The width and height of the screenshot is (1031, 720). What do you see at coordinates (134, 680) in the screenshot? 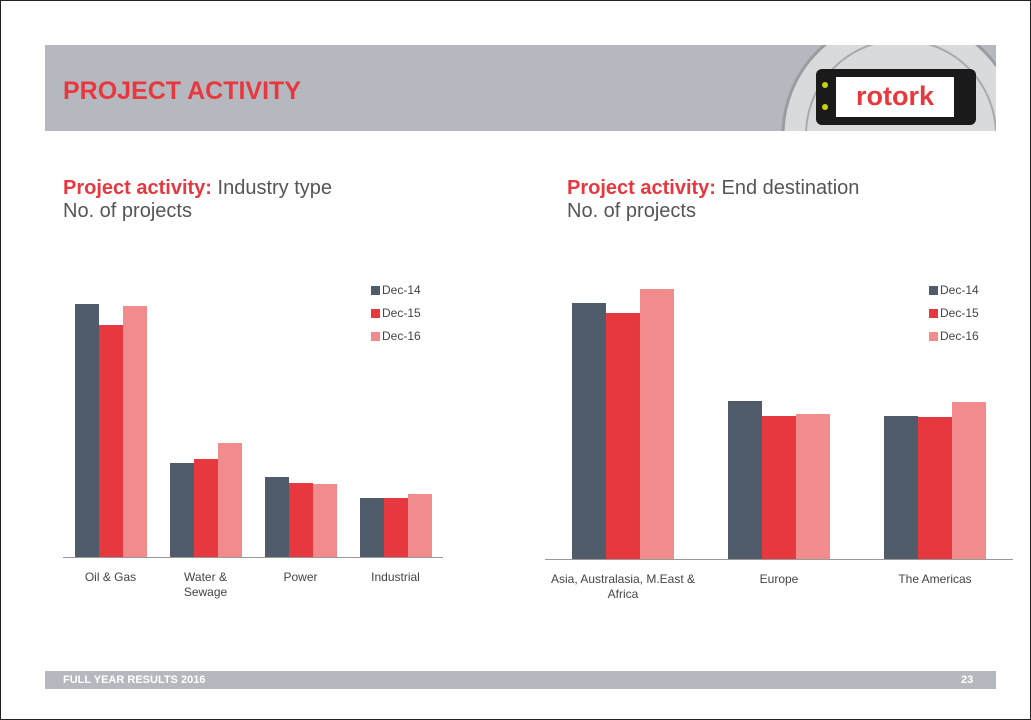
I see `footer-text: FULL YEAR RESULTS 2016` at bounding box center [134, 680].